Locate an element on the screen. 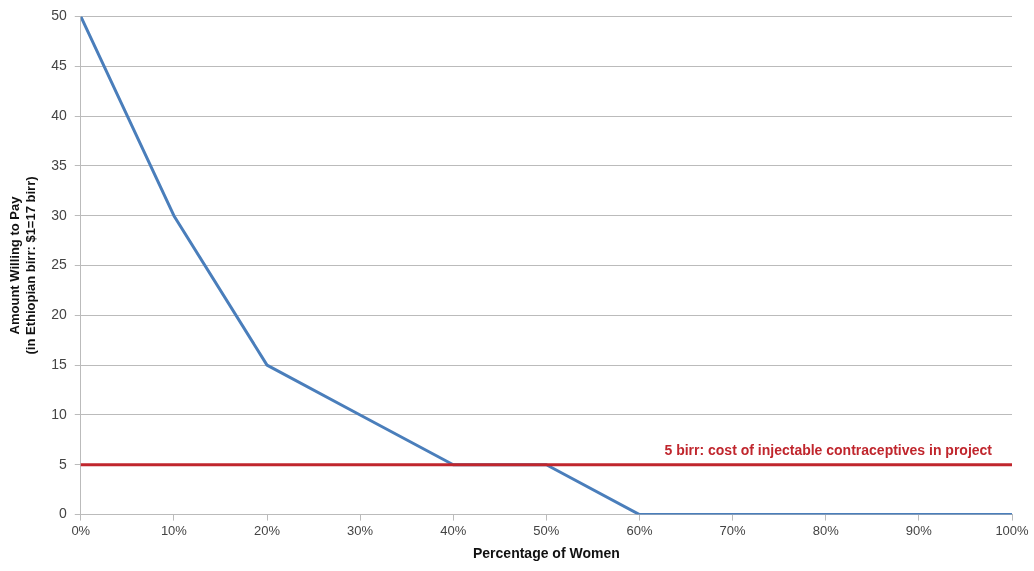  x-tick-label: 40% is located at coordinates (453, 530).